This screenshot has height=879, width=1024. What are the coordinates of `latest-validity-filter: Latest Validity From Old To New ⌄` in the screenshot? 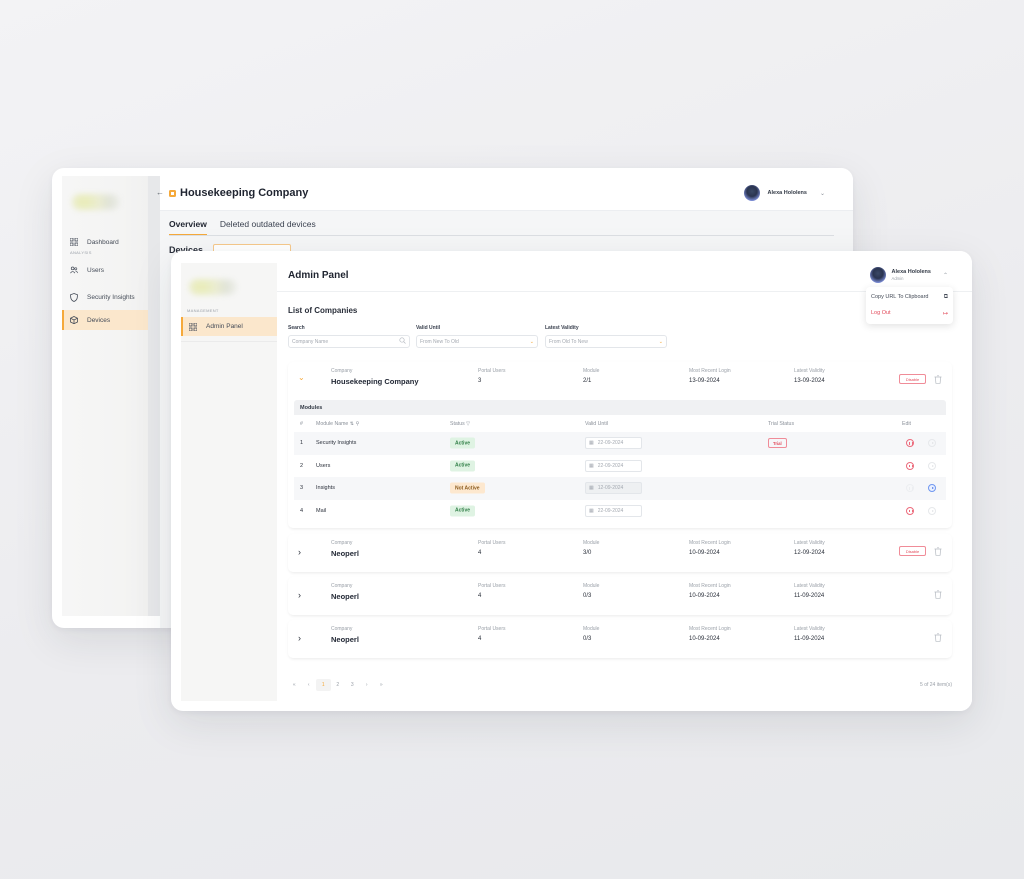 It's located at (606, 336).